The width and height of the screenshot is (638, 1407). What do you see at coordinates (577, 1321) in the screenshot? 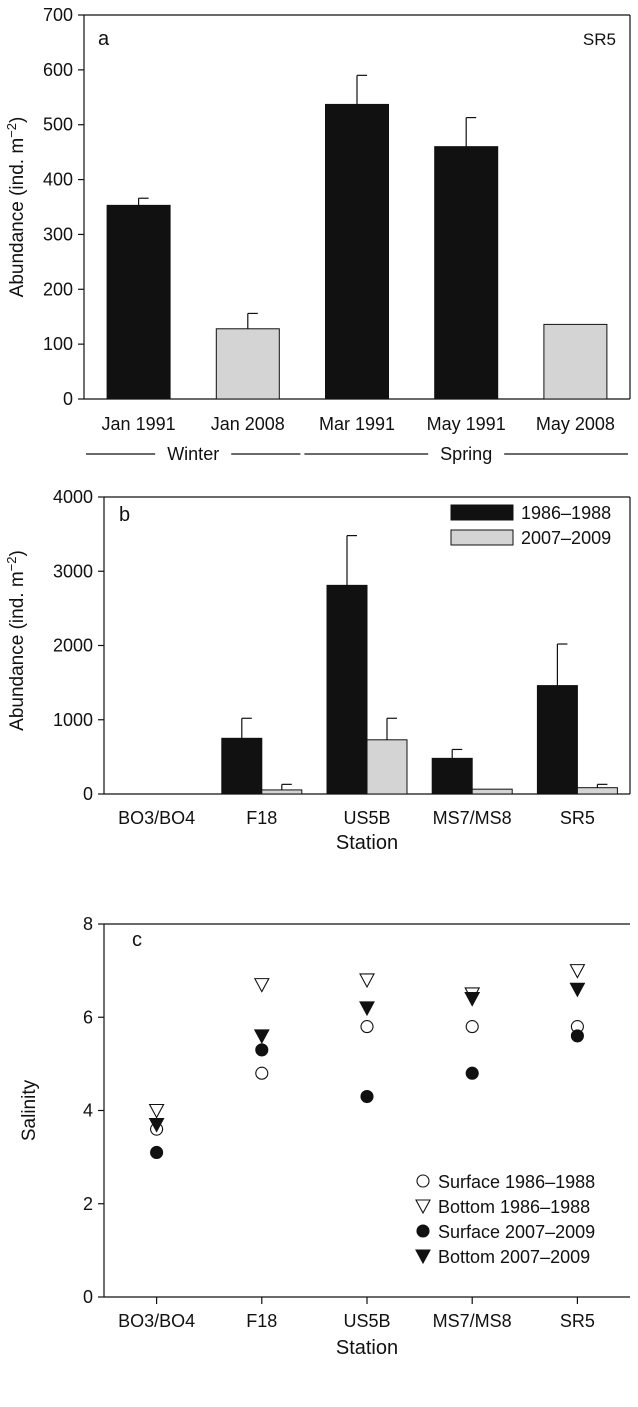
I see `panel-c-x-tick-label: SR5` at bounding box center [577, 1321].